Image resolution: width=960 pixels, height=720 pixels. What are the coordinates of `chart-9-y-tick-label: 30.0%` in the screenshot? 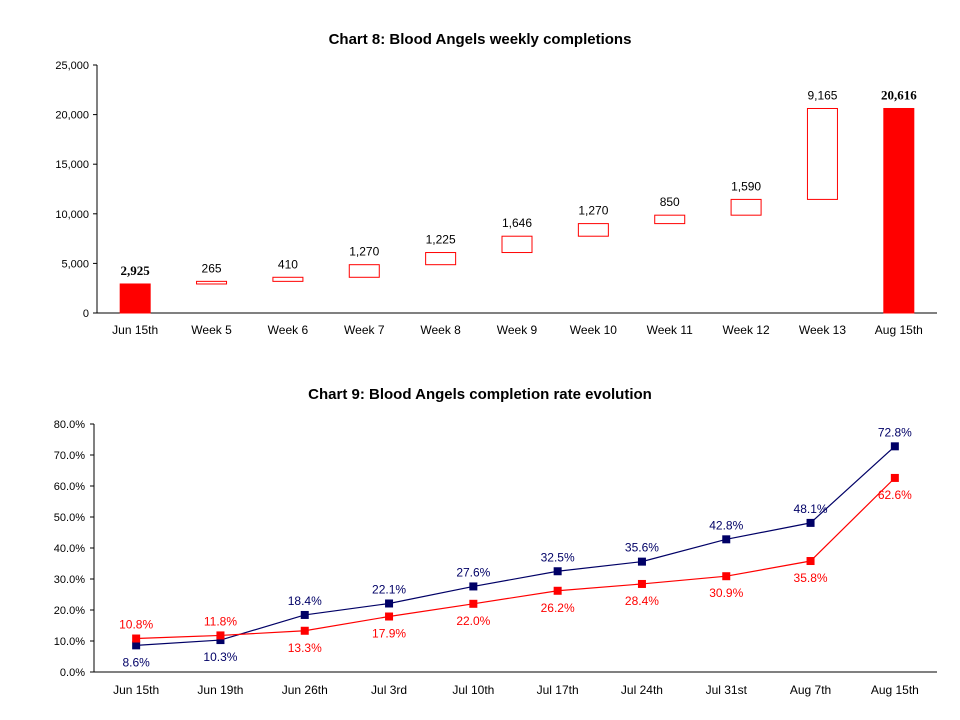 It's located at (69, 580).